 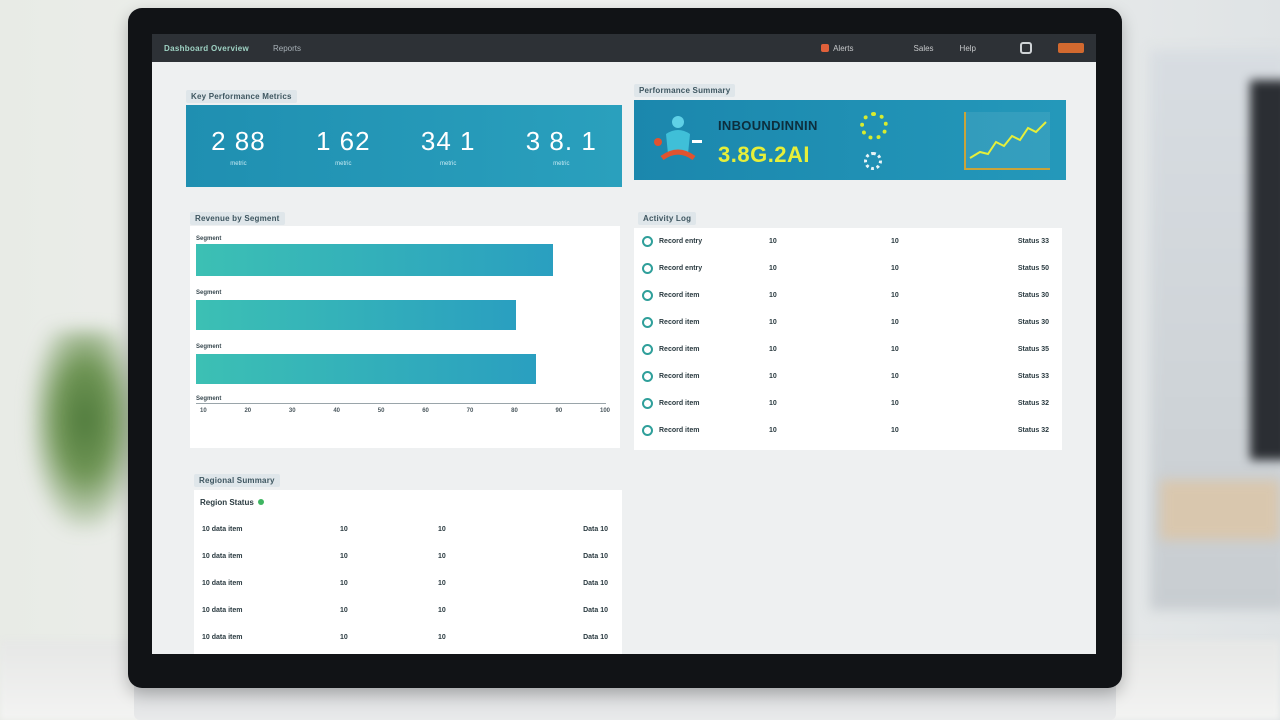 I want to click on x-axis-line, so click(x=401, y=403).